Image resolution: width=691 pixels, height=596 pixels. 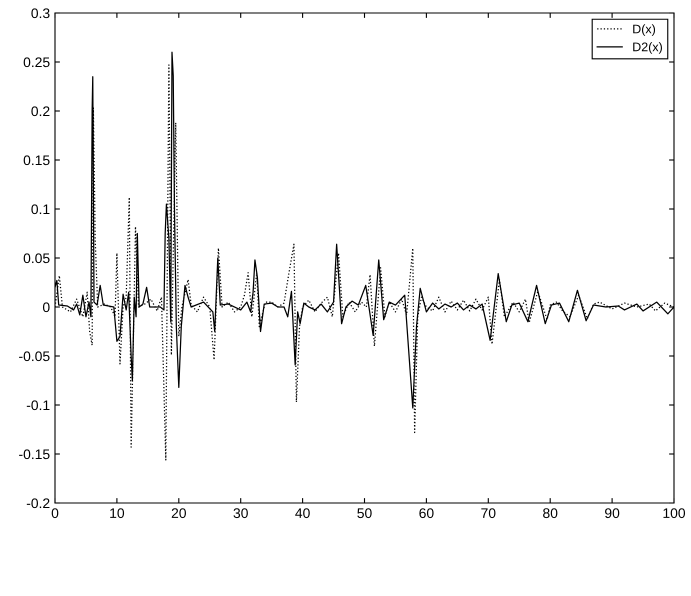 What do you see at coordinates (34, 454) in the screenshot?
I see `y-tick-label: -0.15` at bounding box center [34, 454].